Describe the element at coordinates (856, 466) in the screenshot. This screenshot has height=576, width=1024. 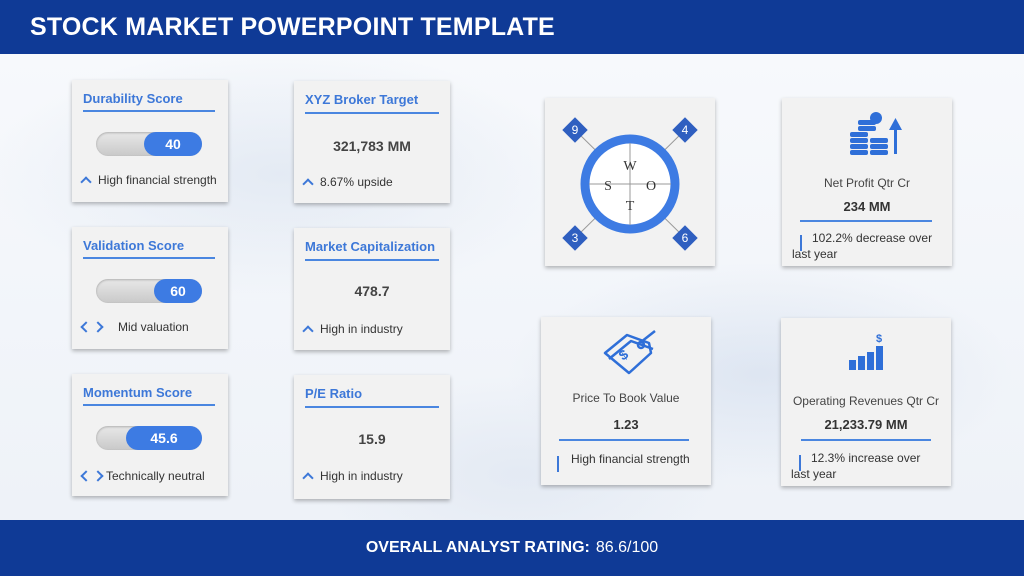
I see `operating-revenues-note: 12.3% increase over last year` at that location.